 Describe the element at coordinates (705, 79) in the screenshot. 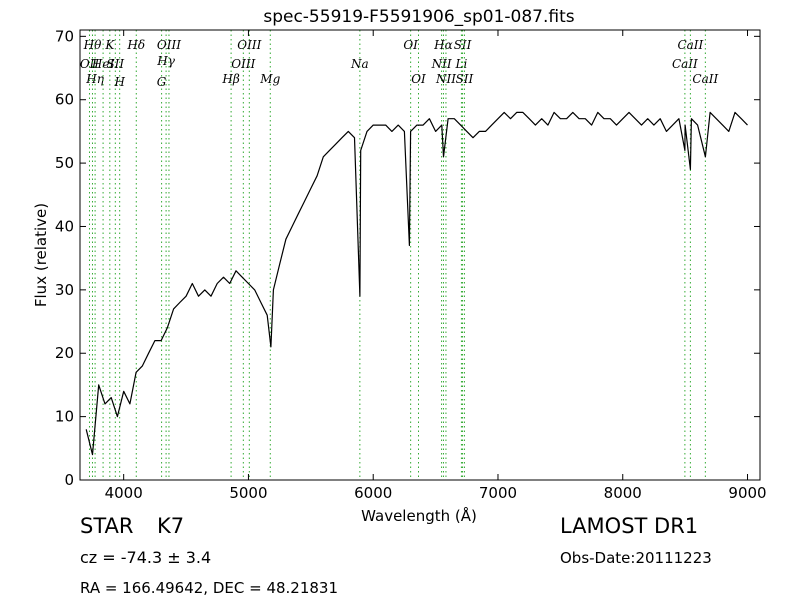

I see `marker-label-26: CaII` at that location.